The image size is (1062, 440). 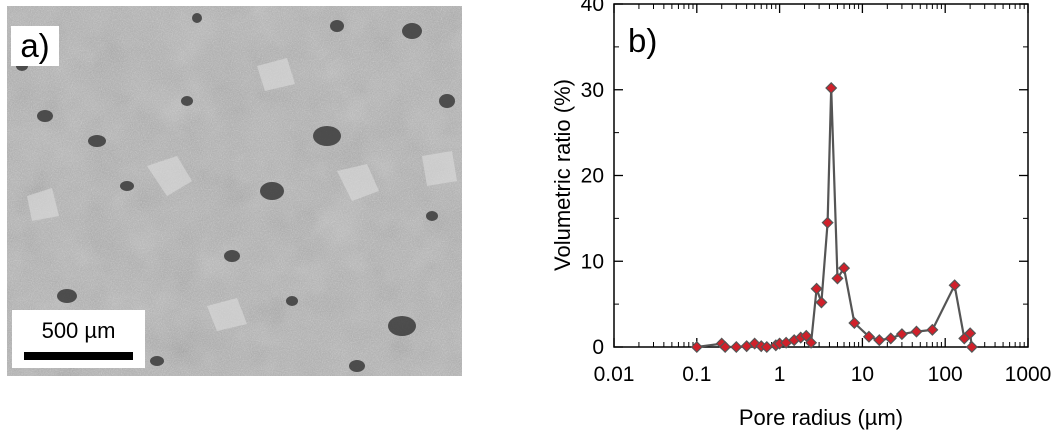 What do you see at coordinates (945, 374) in the screenshot?
I see `x-tick-label: 100` at bounding box center [945, 374].